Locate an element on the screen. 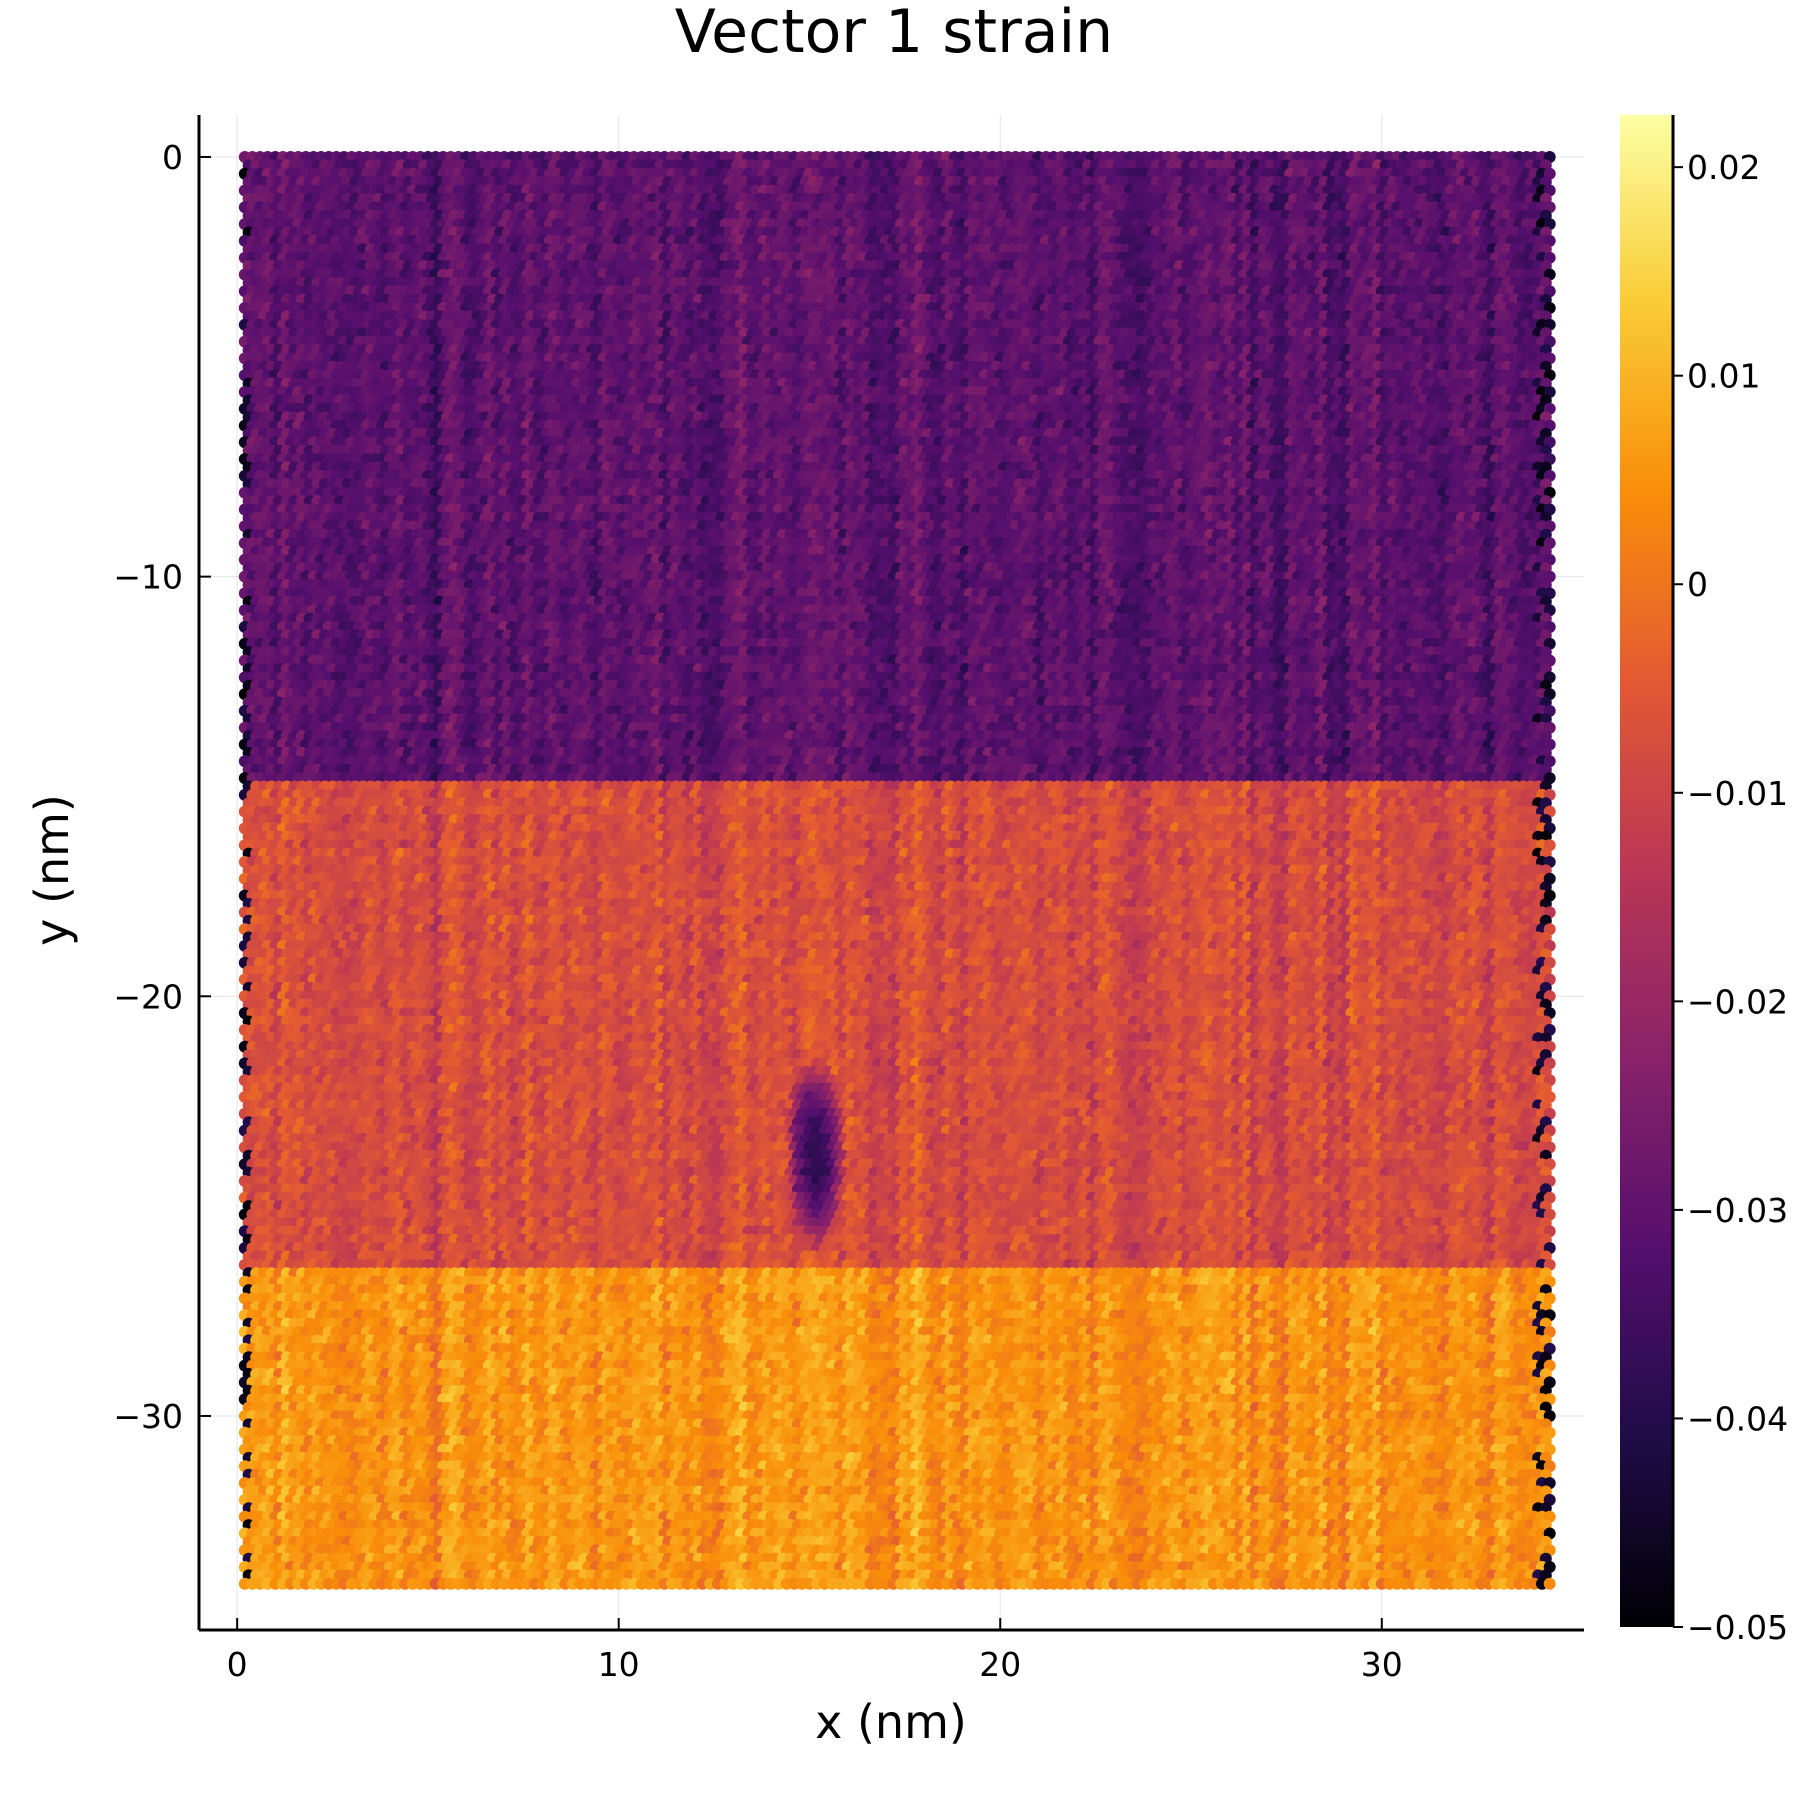 Image resolution: width=1799 pixels, height=1804 pixels. chart-title: Vector 1 strain is located at coordinates (894, 33).